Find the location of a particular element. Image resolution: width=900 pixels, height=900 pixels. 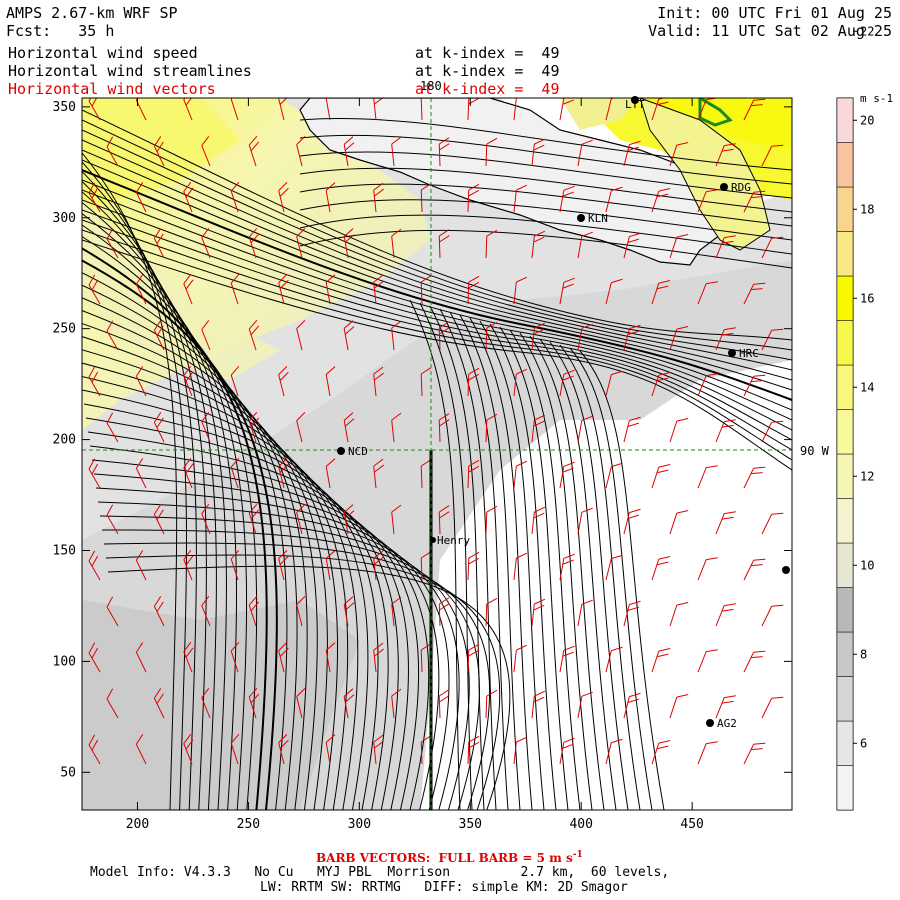

station-label-rdg: RDG is located at coordinates (741, 187).